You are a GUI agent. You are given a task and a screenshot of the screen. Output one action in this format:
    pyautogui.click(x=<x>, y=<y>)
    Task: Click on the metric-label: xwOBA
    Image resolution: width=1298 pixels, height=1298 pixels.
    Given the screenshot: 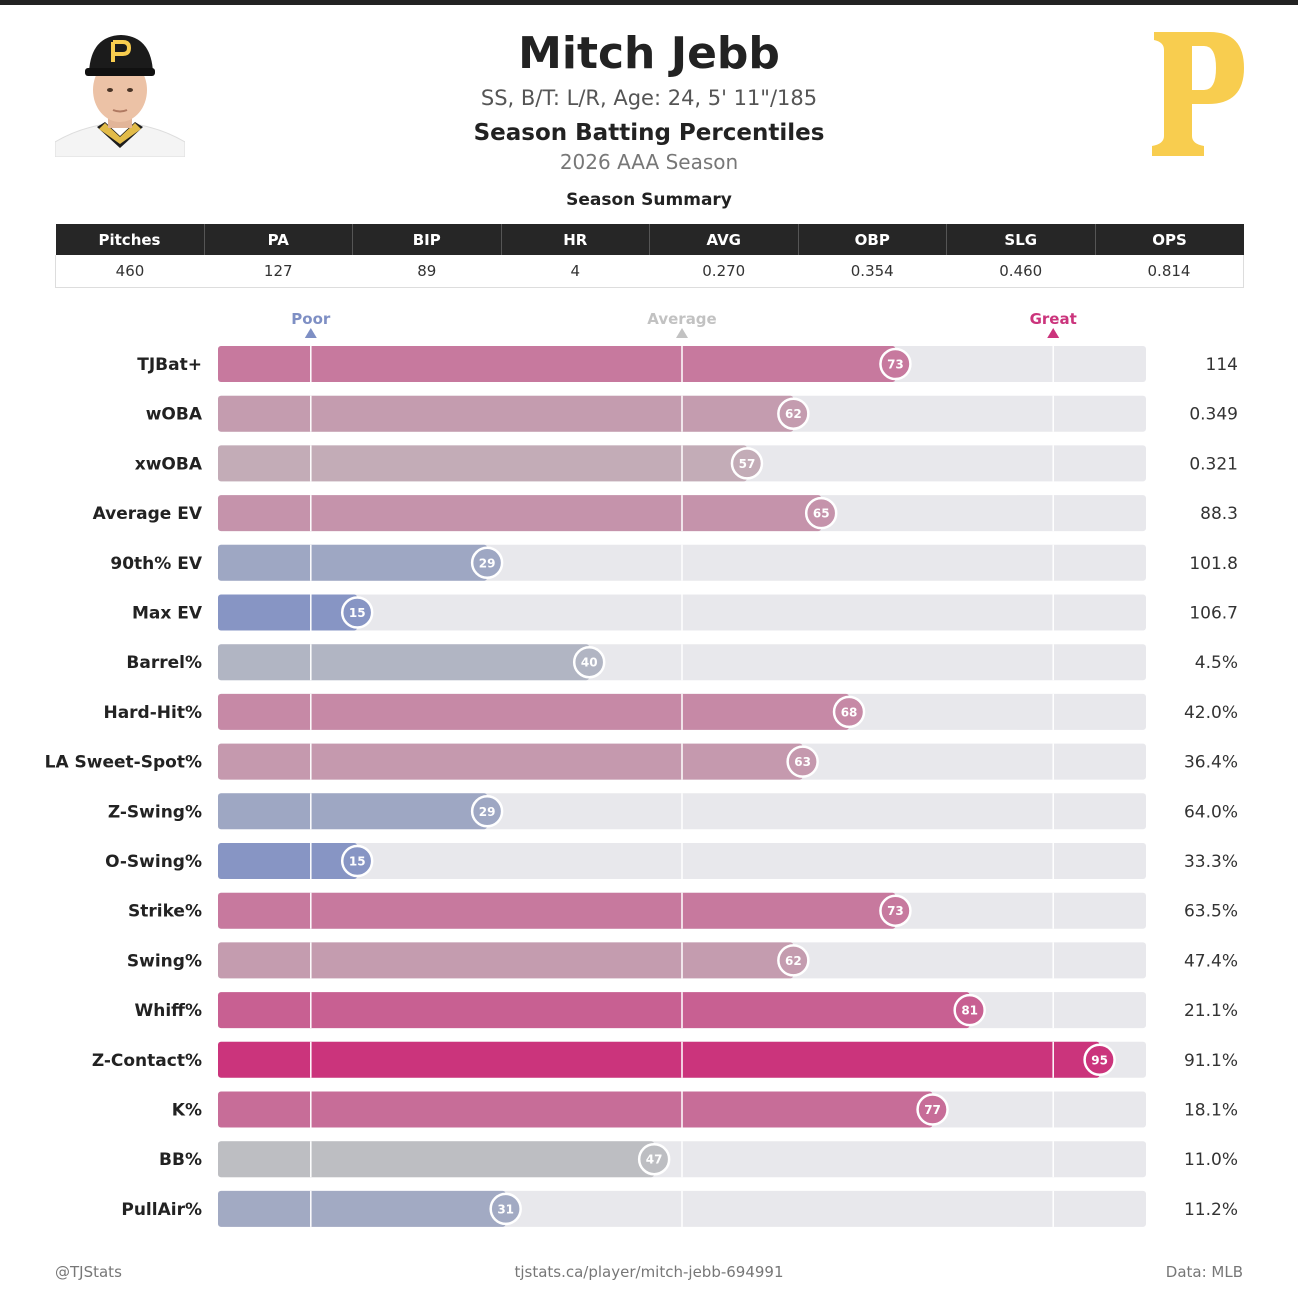 What is the action you would take?
    pyautogui.click(x=169, y=464)
    